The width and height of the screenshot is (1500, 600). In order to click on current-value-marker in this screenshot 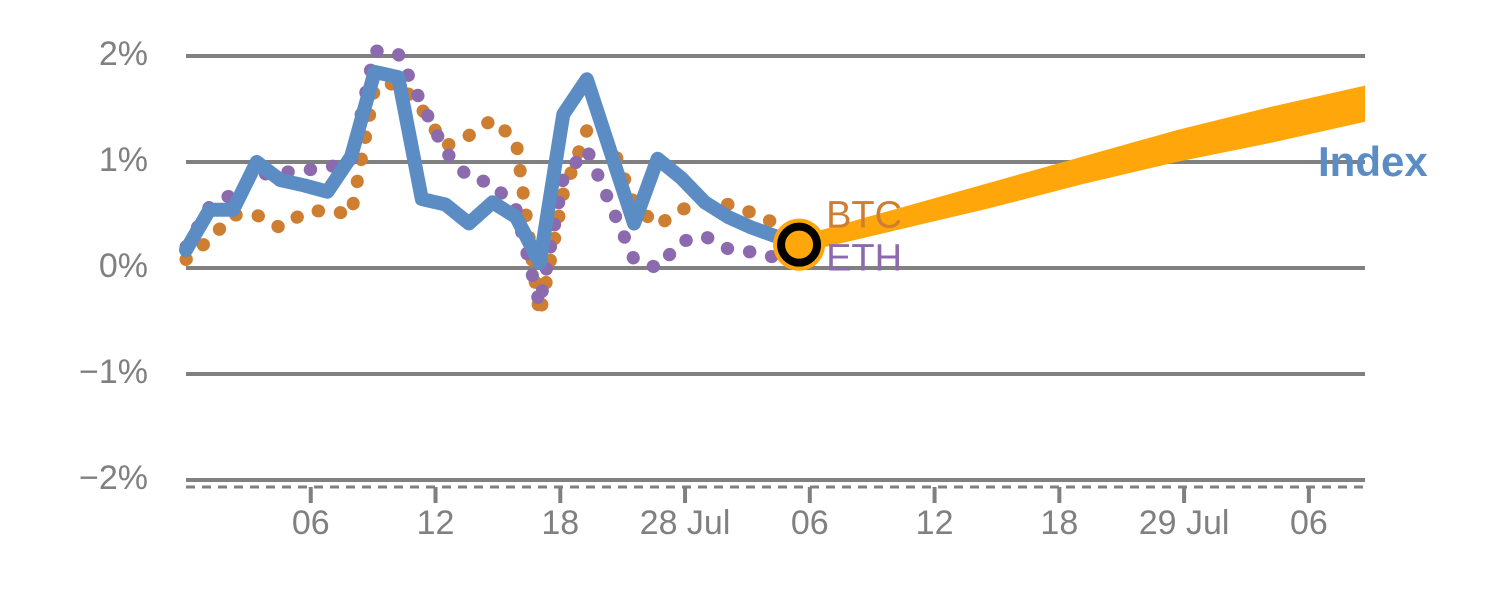, I will do `click(799, 244)`.